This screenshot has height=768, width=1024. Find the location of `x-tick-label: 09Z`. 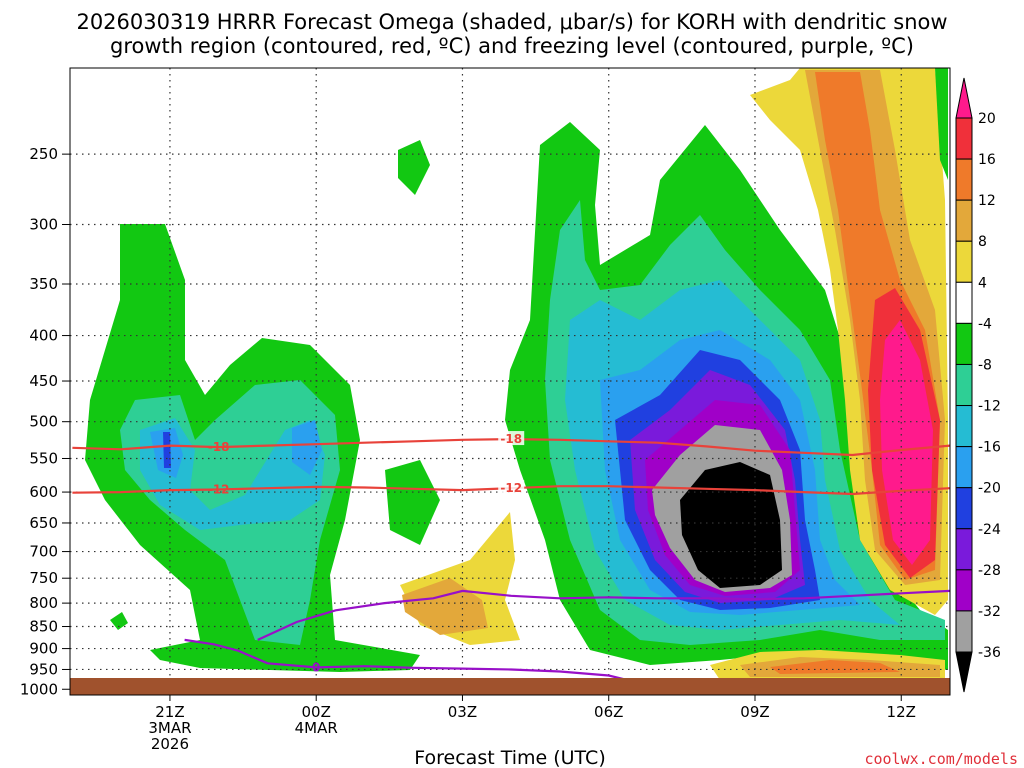

x-tick-label: 09Z is located at coordinates (754, 712).